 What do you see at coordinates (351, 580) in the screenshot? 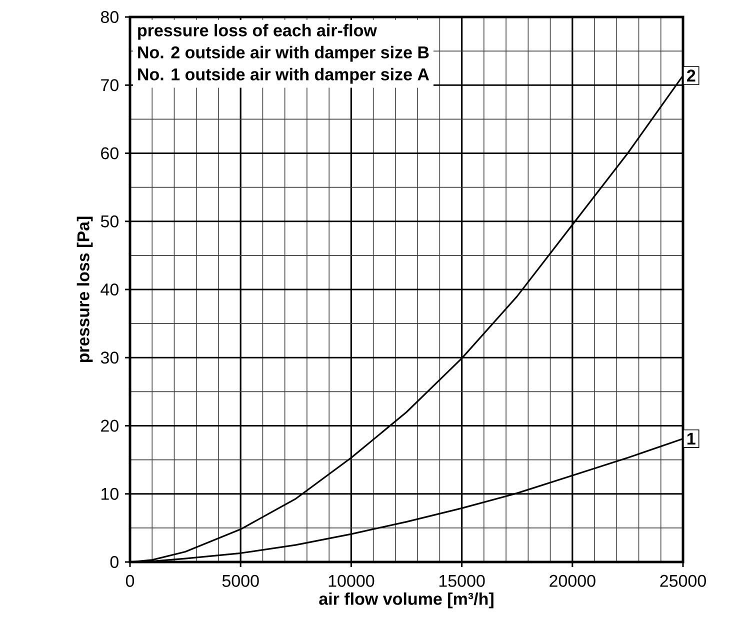
I see `x-tick-label: 10000` at bounding box center [351, 580].